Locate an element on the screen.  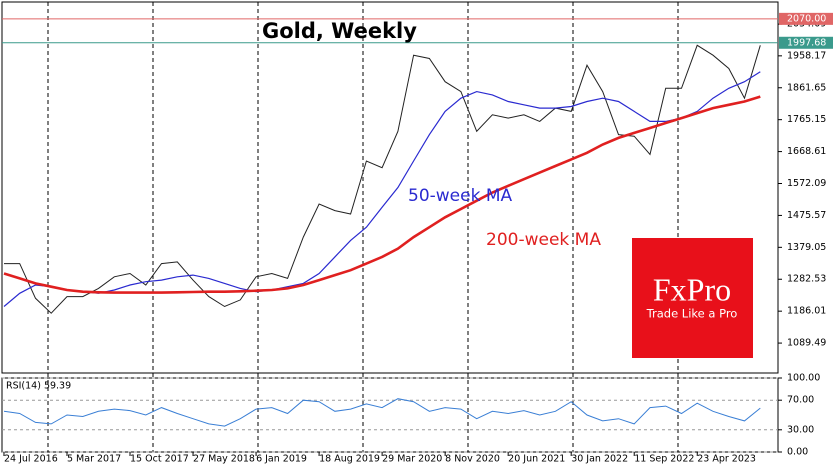
price-level-label: 1997.68 is located at coordinates (806, 42).